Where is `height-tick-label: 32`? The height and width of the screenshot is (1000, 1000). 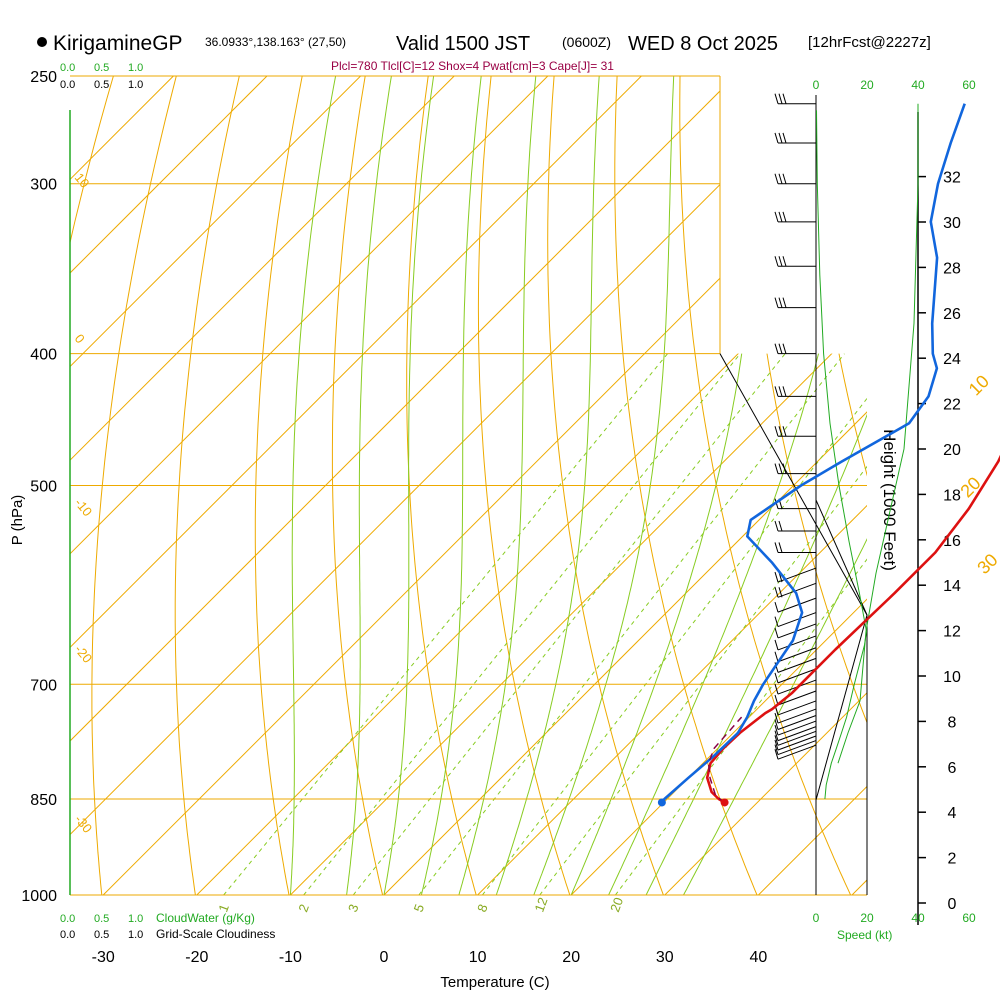 height-tick-label: 32 is located at coordinates (952, 178).